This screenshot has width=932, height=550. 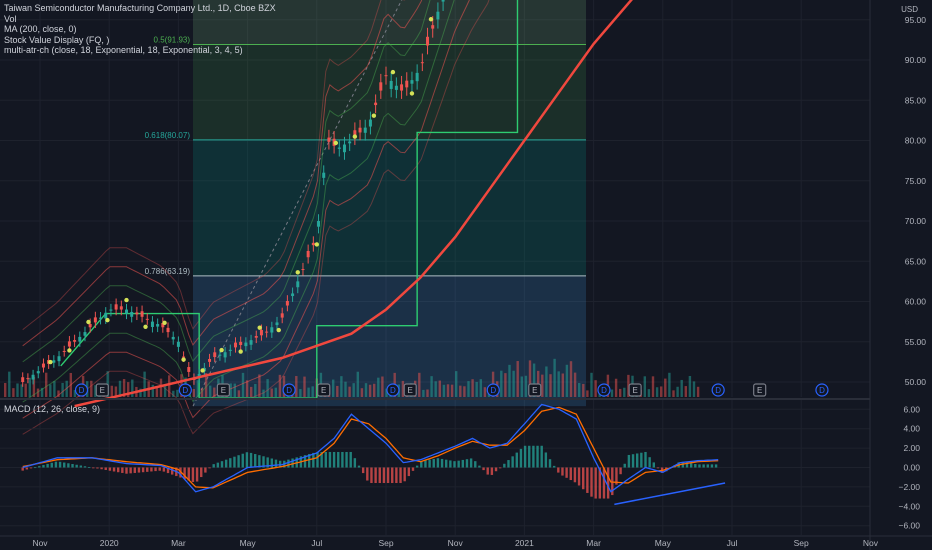 I want to click on price-axis-bg, so click(x=901, y=275).